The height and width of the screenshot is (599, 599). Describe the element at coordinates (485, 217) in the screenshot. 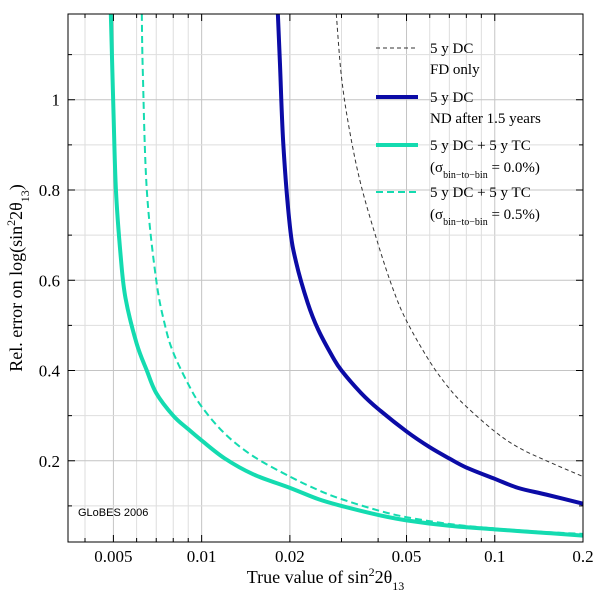

I see `legend-label-tc-05-line2: (σbin−to−bin = 0.5%)` at that location.